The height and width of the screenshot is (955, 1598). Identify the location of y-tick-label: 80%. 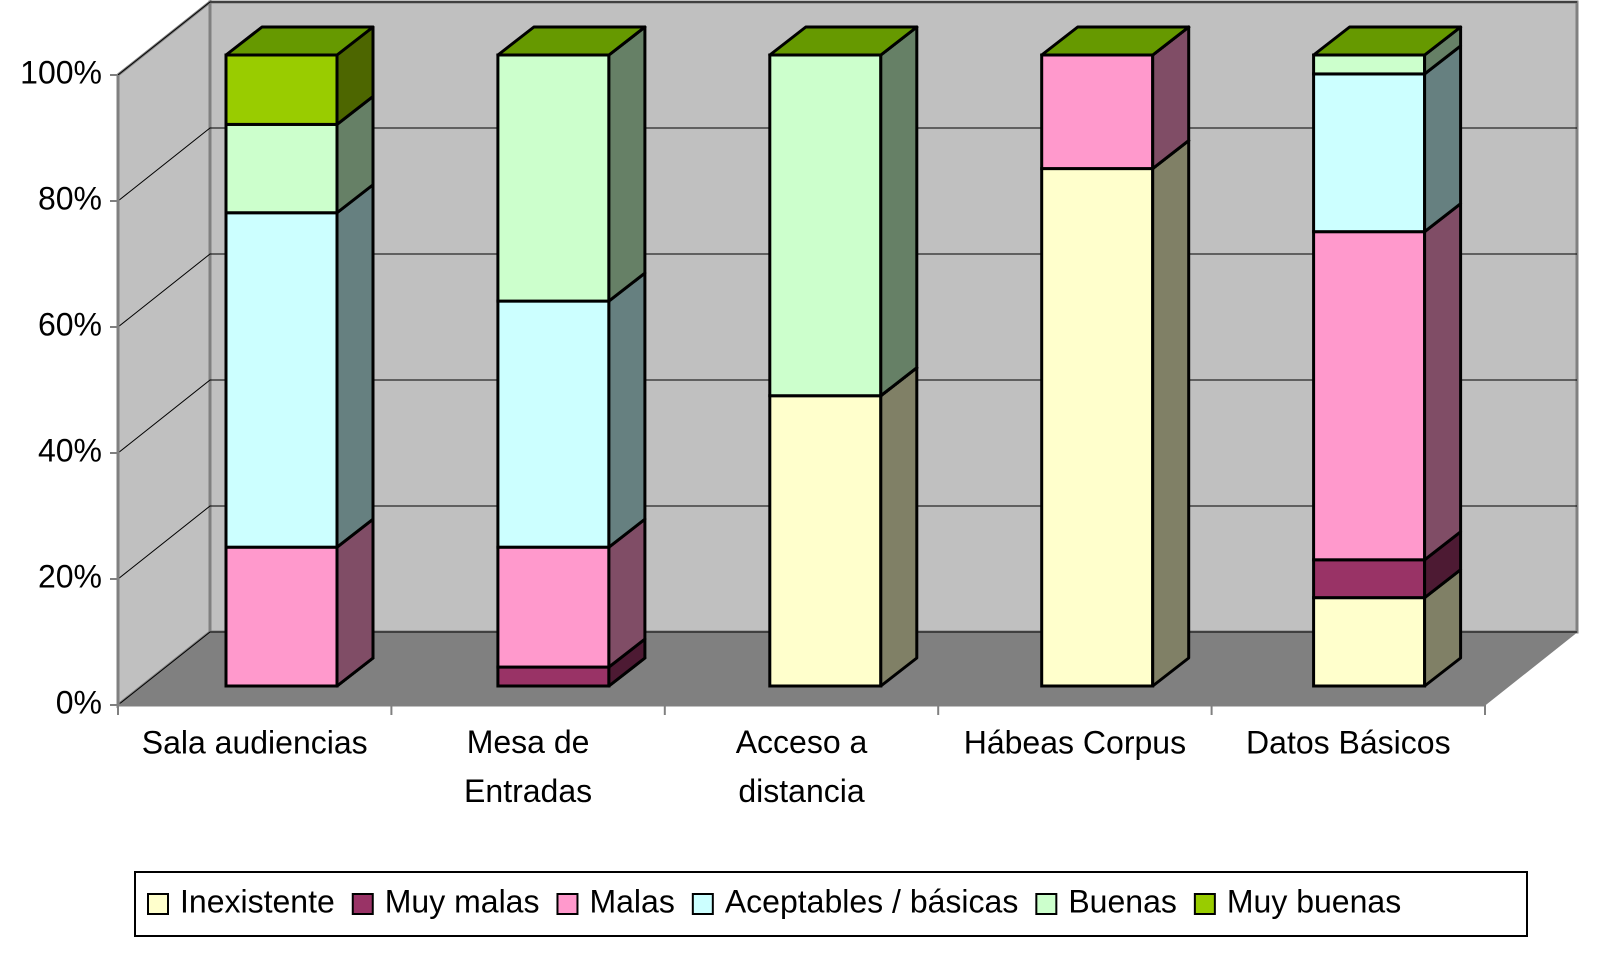
(70, 198).